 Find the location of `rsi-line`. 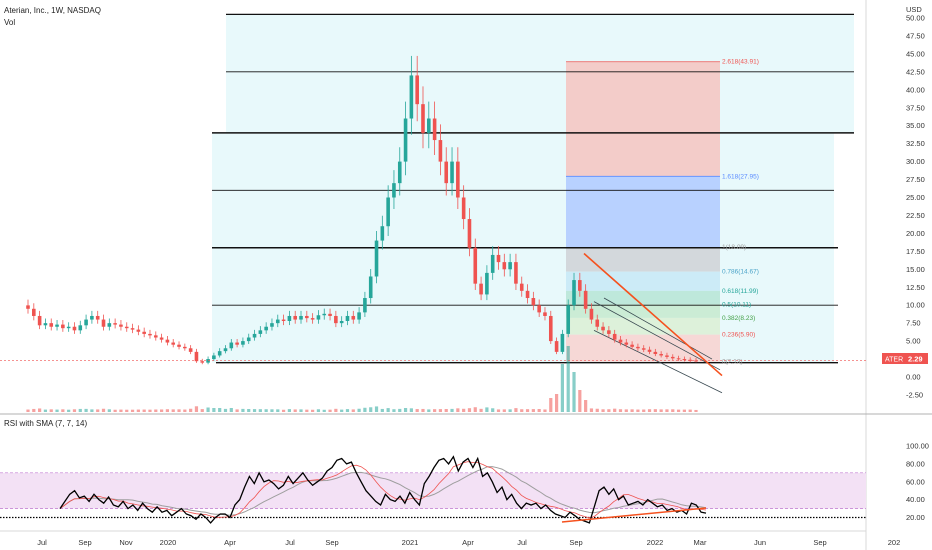

rsi-line is located at coordinates (383, 489).